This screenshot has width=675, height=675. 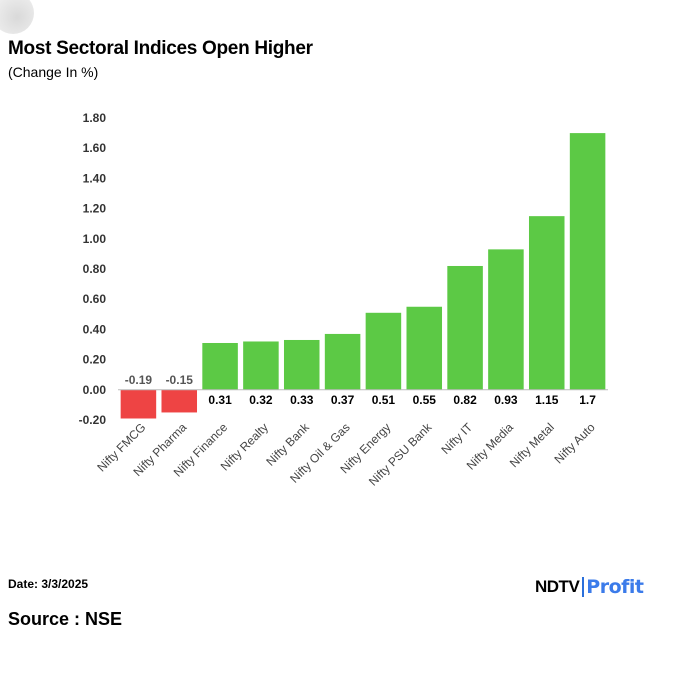 What do you see at coordinates (532, 445) in the screenshot?
I see `x-tick-label: Nifty Metal` at bounding box center [532, 445].